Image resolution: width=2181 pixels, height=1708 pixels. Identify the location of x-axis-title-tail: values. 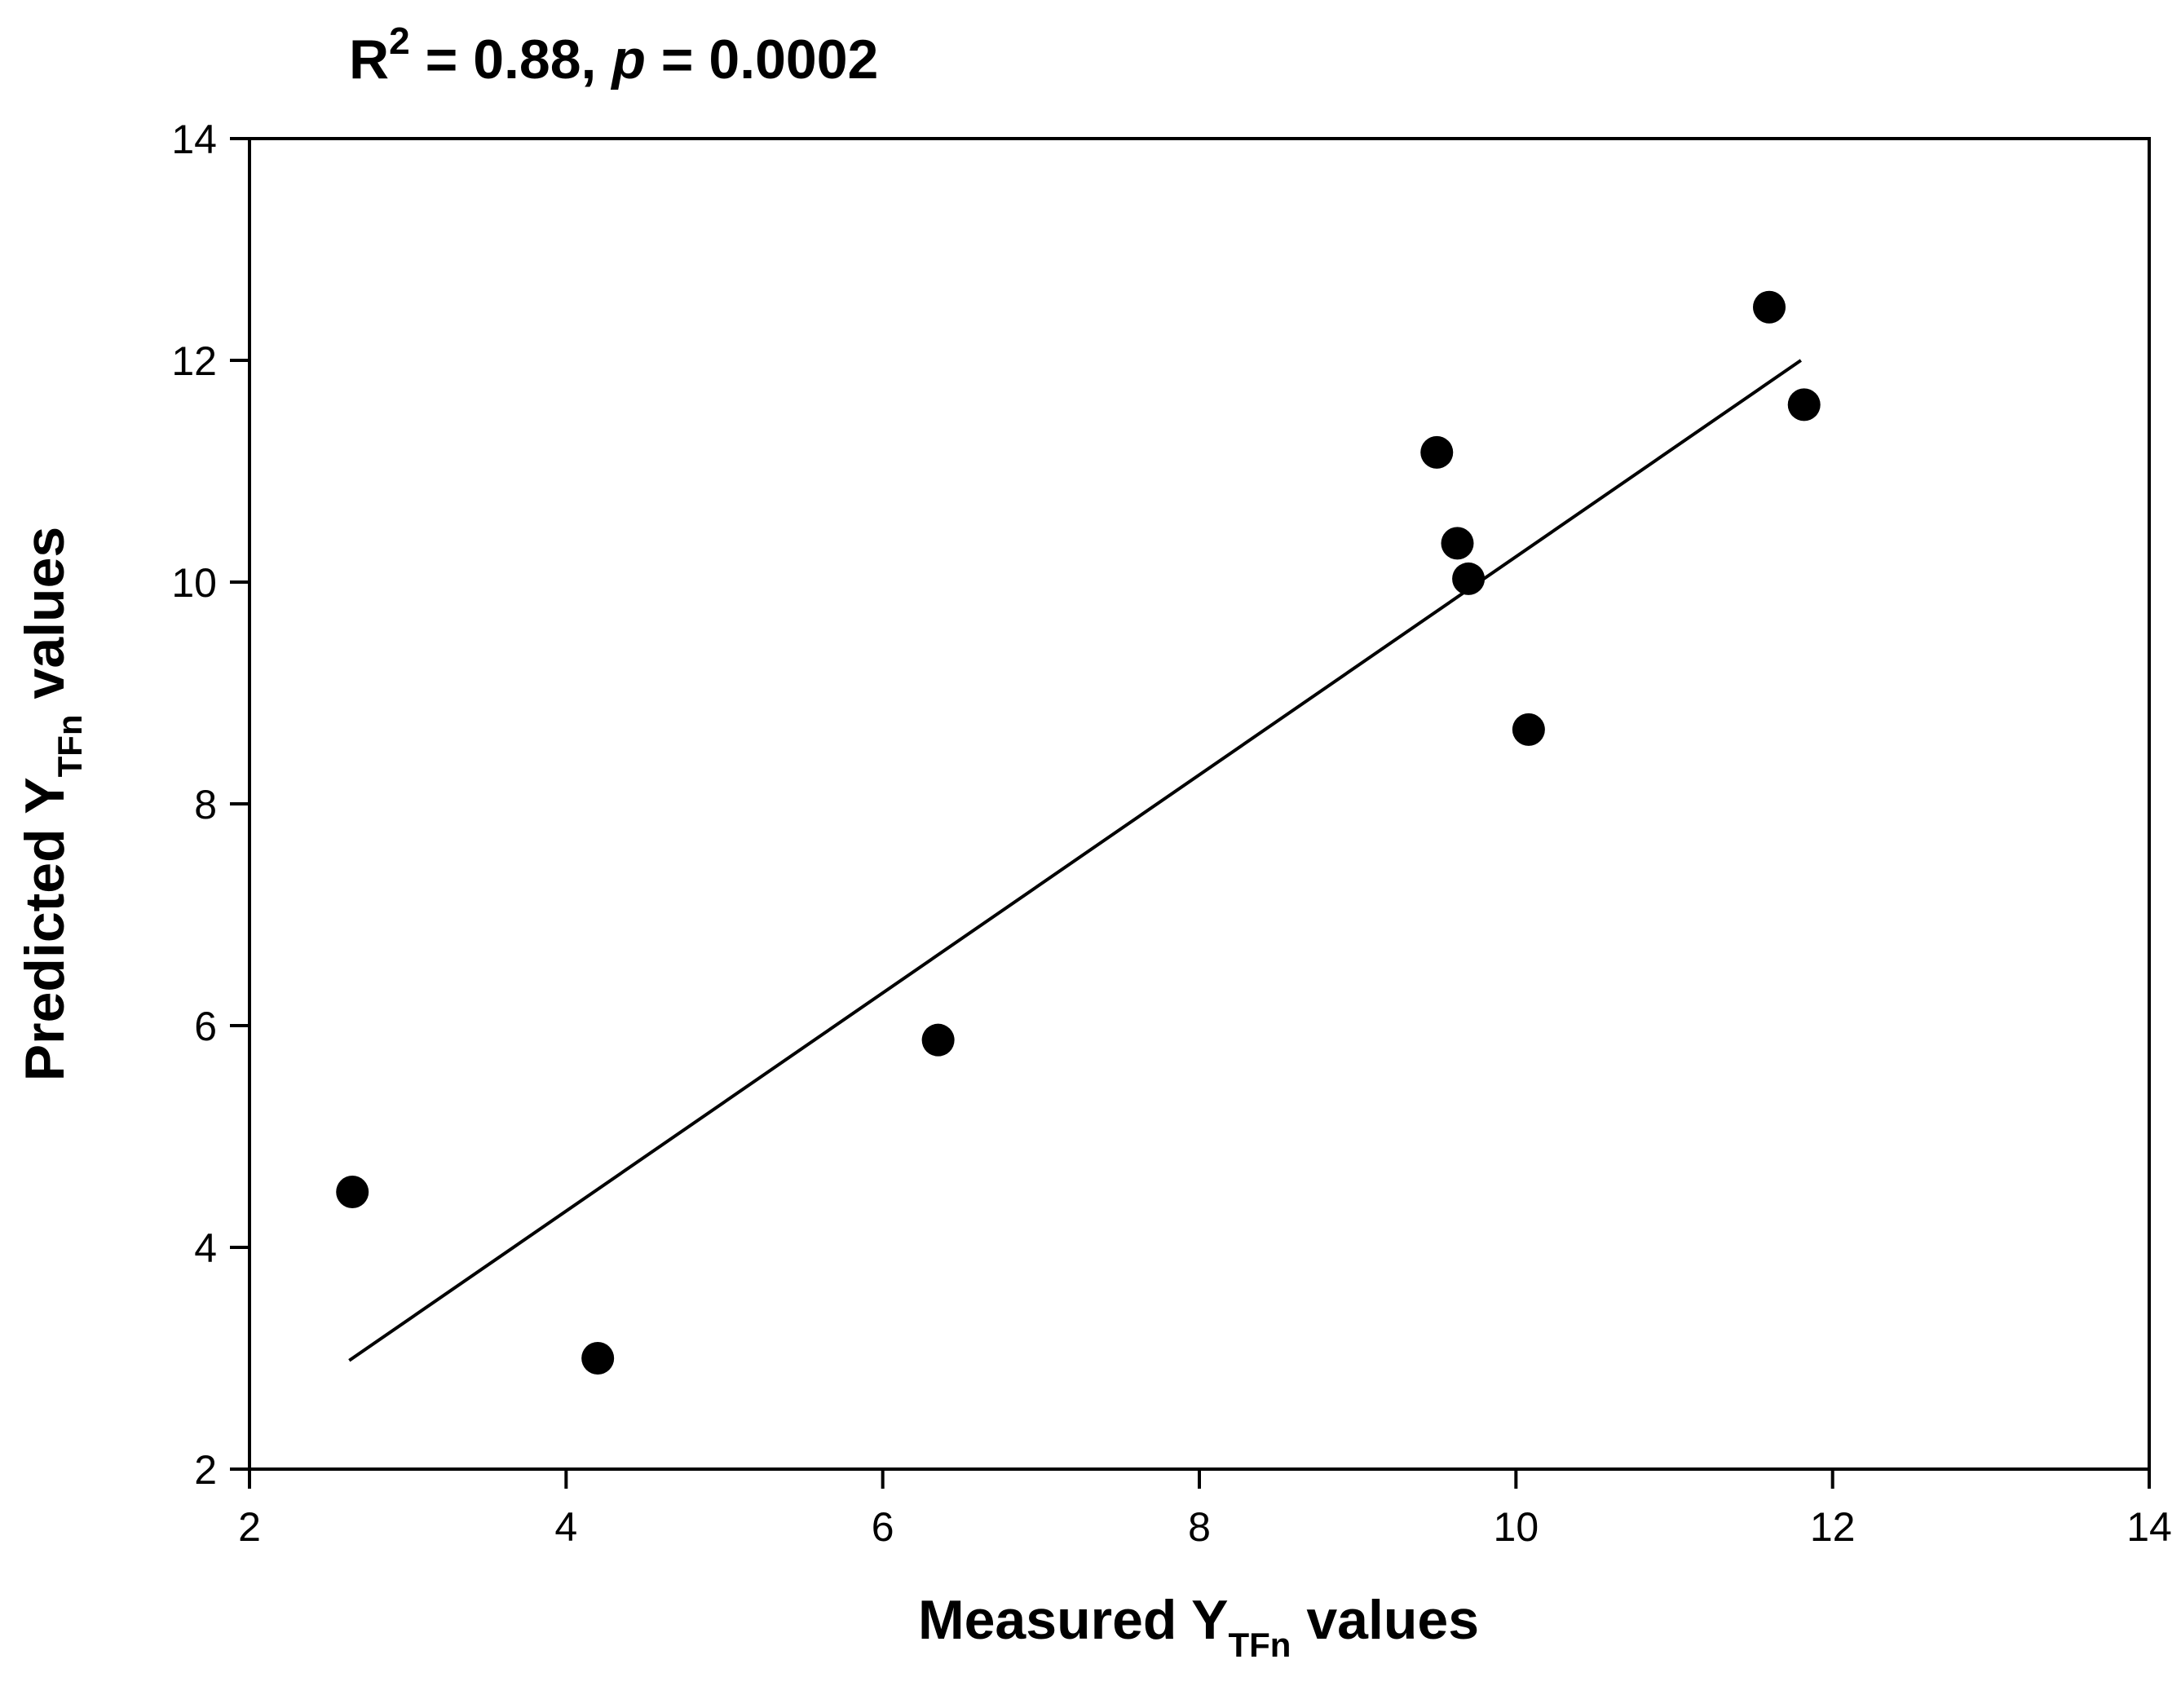
(1385, 1620).